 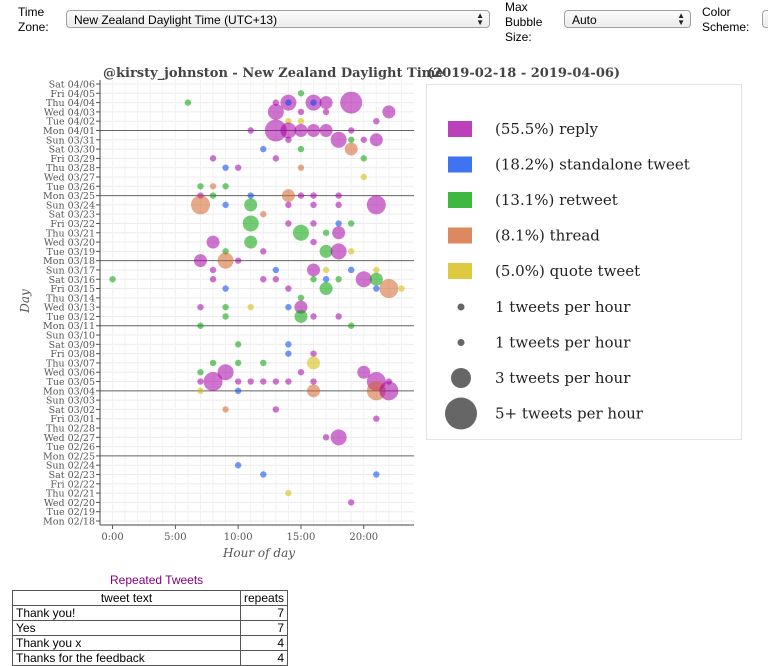 What do you see at coordinates (69, 522) in the screenshot?
I see `y-tick-label: Mon 02/18` at bounding box center [69, 522].